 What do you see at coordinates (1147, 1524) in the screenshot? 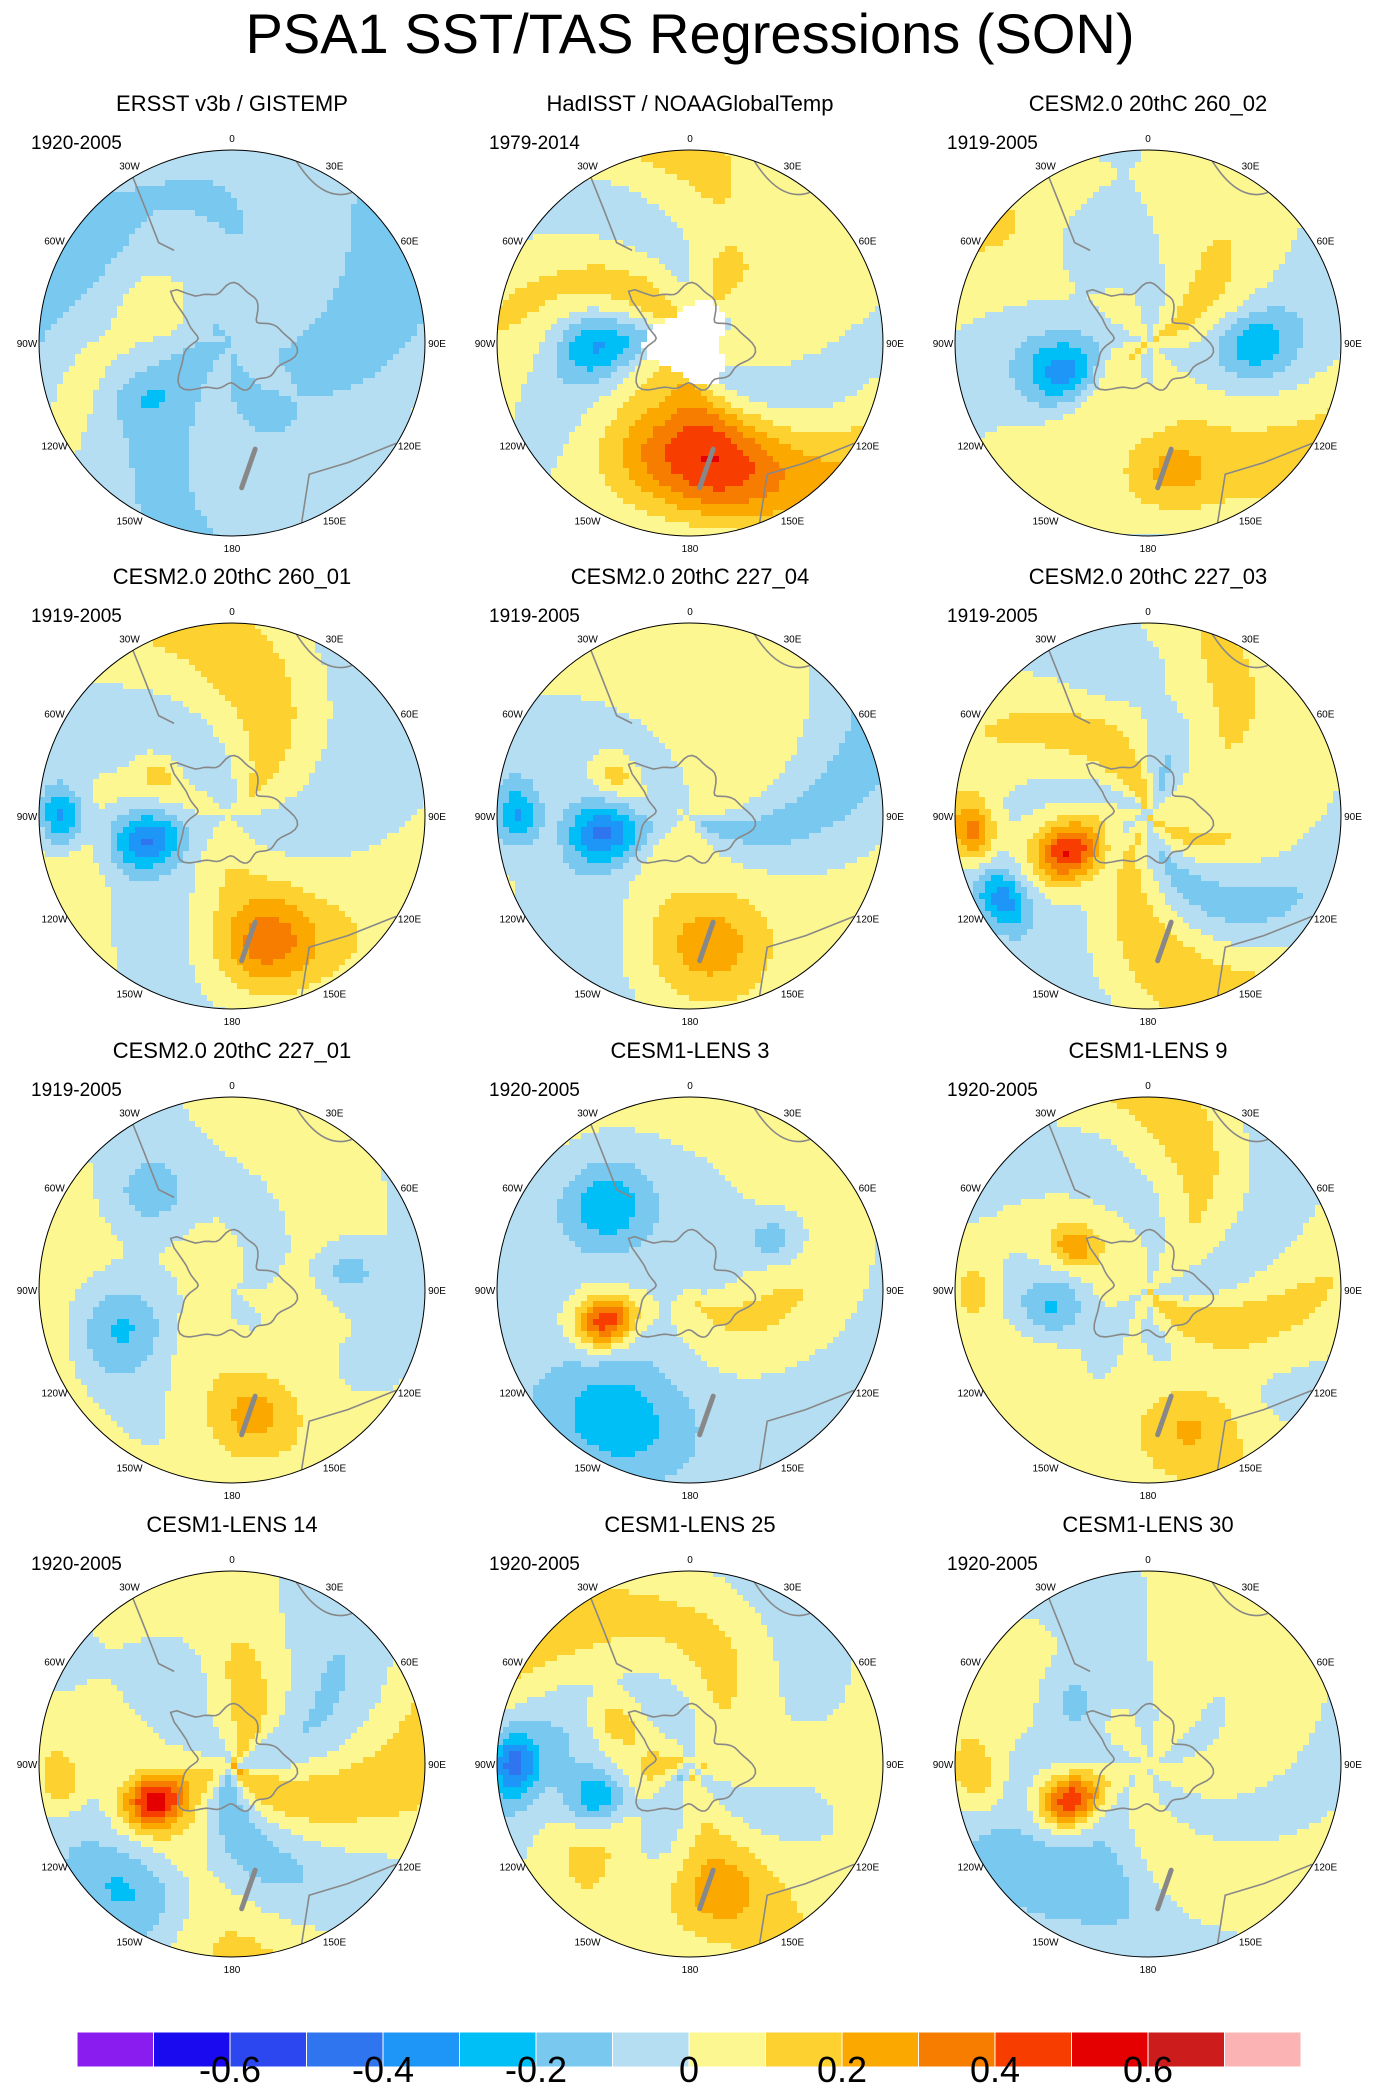
I see `panel-title: CESM1-LENS 30` at bounding box center [1147, 1524].